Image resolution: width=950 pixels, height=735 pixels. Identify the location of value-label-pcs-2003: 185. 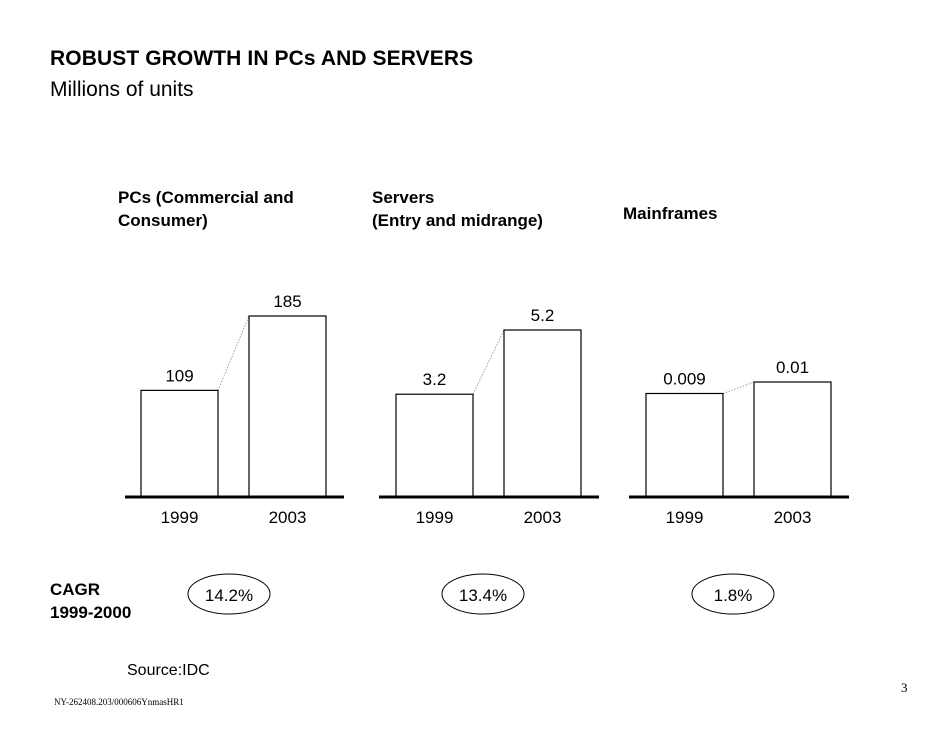
(287, 301).